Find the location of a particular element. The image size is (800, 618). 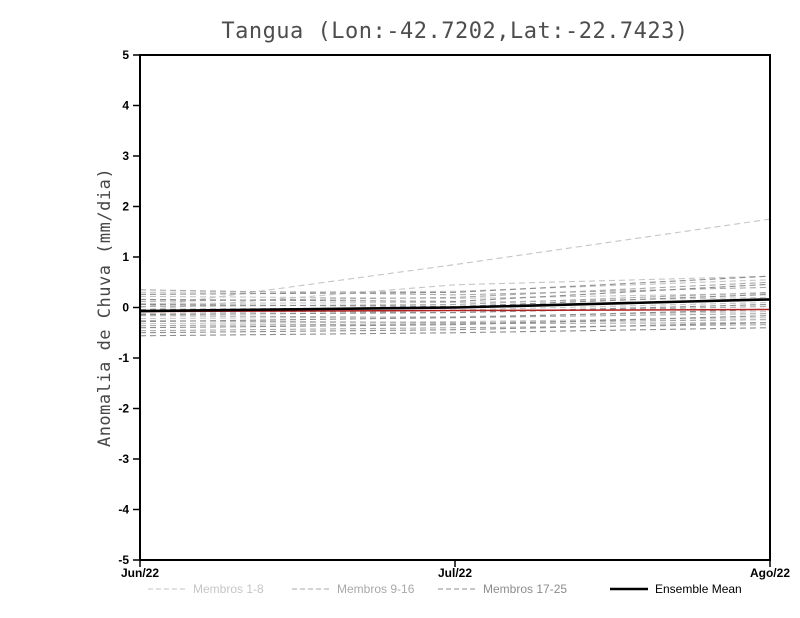

y-tick-label: -2 is located at coordinates (123, 409).